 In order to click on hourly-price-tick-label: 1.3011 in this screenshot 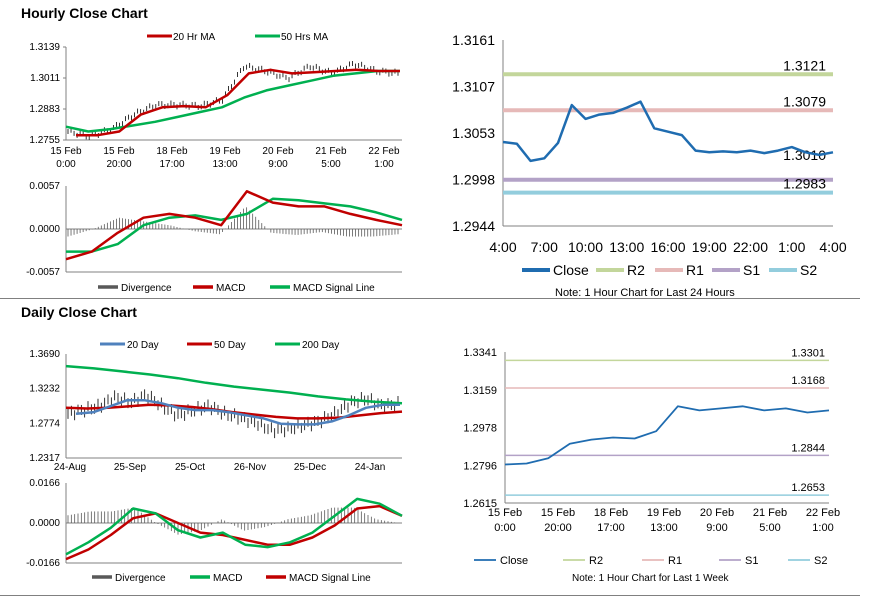, I will do `click(45, 78)`.